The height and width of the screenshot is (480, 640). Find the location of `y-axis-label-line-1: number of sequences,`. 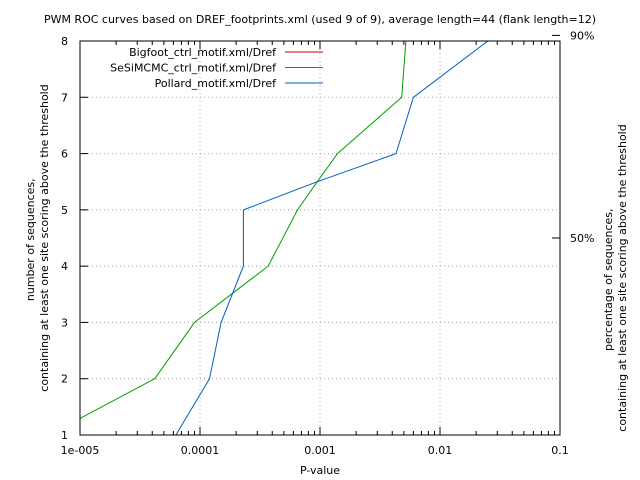

y-axis-label-line-1: number of sequences, is located at coordinates (30, 239).